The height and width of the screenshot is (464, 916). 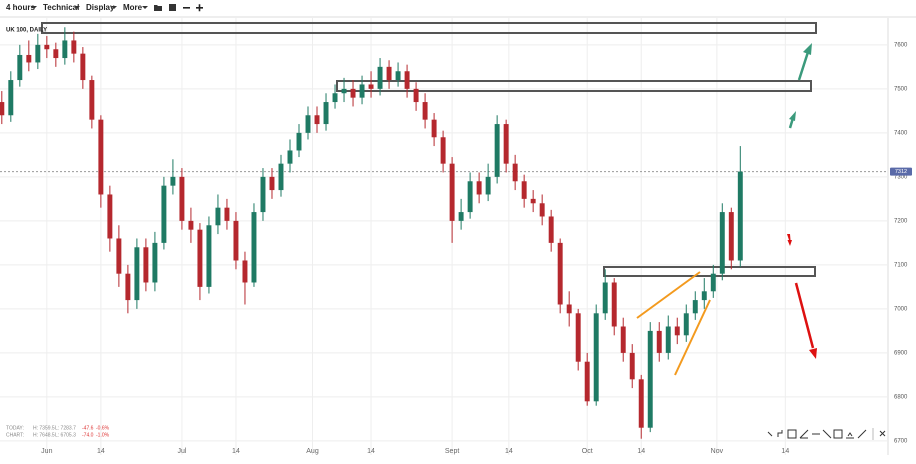 I want to click on technical-menu: Technical, so click(x=61, y=7).